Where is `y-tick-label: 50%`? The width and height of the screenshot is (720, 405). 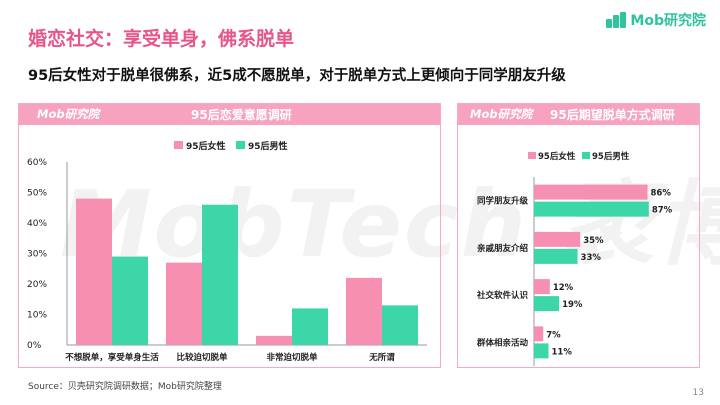 y-tick-label: 50% is located at coordinates (37, 194).